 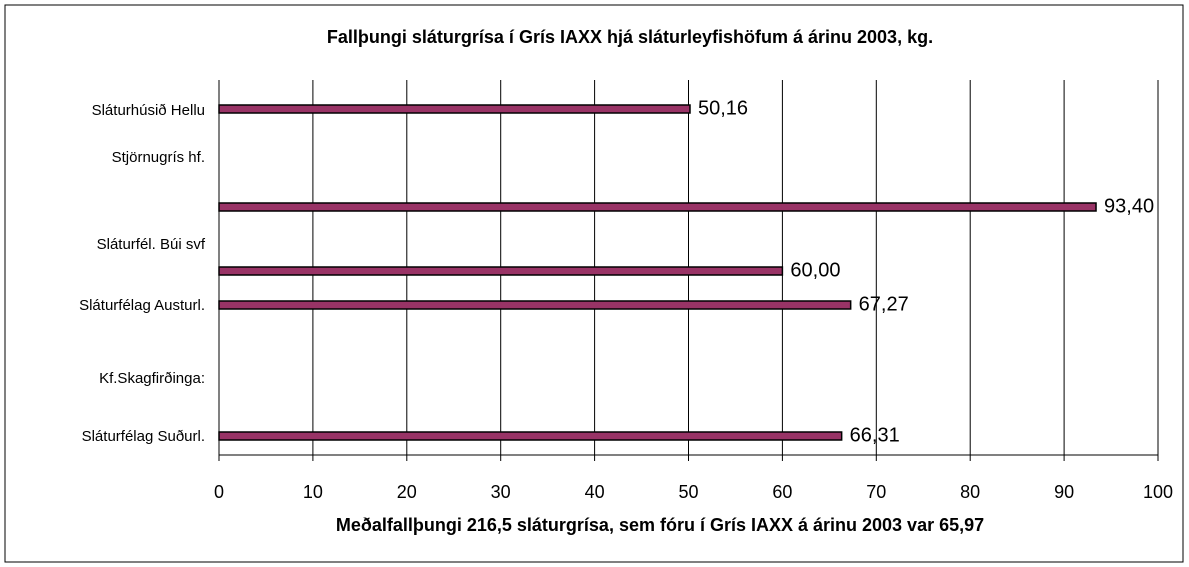 I want to click on x-tick-label: 0, so click(x=219, y=492).